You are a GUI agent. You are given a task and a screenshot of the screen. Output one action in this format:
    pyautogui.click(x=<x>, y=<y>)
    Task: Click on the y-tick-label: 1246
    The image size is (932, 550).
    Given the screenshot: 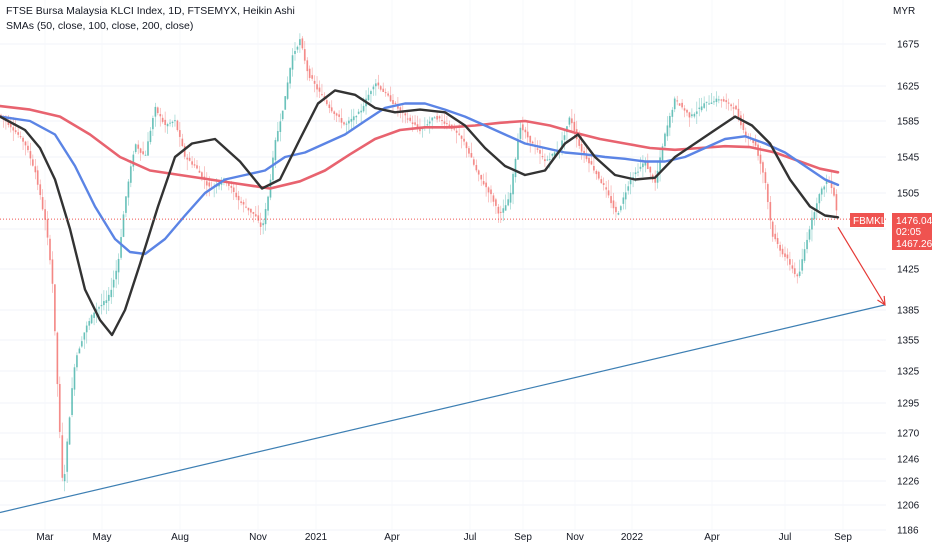 What is the action you would take?
    pyautogui.click(x=908, y=460)
    